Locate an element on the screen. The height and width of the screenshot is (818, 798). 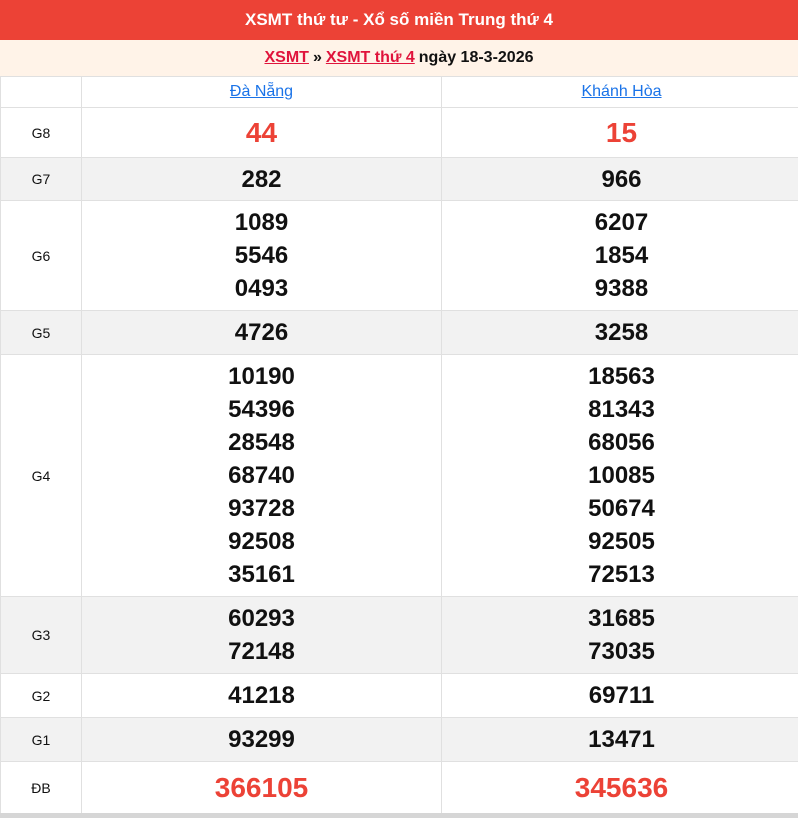
result-cell: 6207 1854 9388 is located at coordinates (619, 255).